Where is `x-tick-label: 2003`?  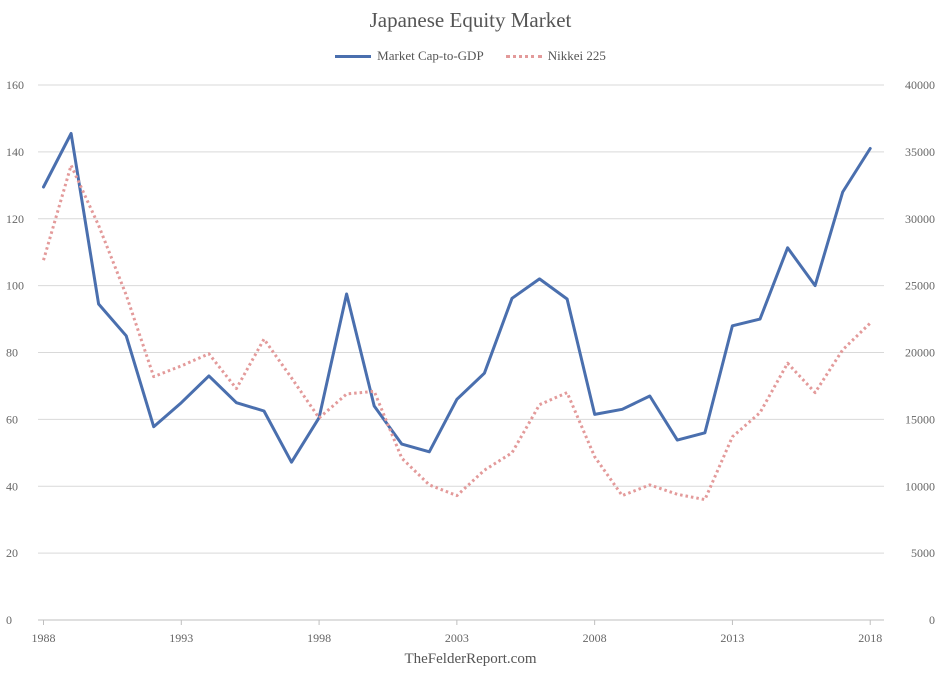 x-tick-label: 2003 is located at coordinates (457, 638).